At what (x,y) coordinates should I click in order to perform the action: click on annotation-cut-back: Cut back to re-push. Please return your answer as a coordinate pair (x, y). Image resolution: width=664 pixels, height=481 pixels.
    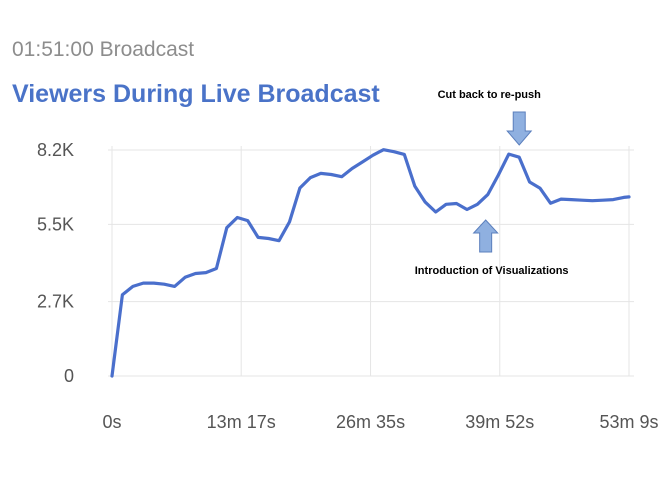
    Looking at the image, I should click on (490, 117).